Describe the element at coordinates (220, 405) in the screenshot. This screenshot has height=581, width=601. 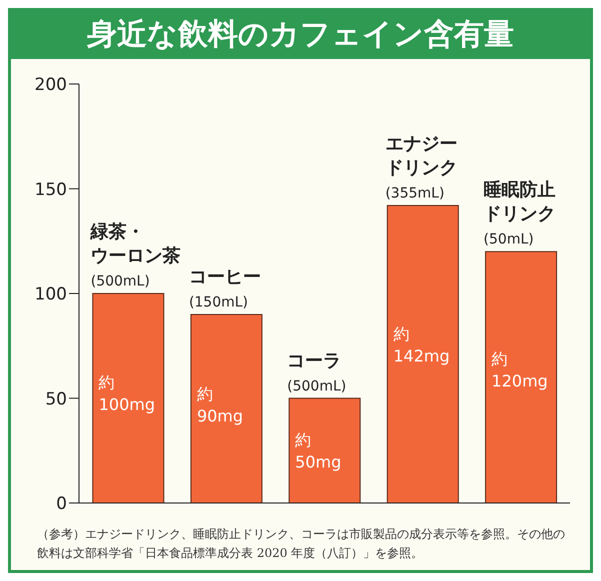
I see `data-label: 約 90mg` at that location.